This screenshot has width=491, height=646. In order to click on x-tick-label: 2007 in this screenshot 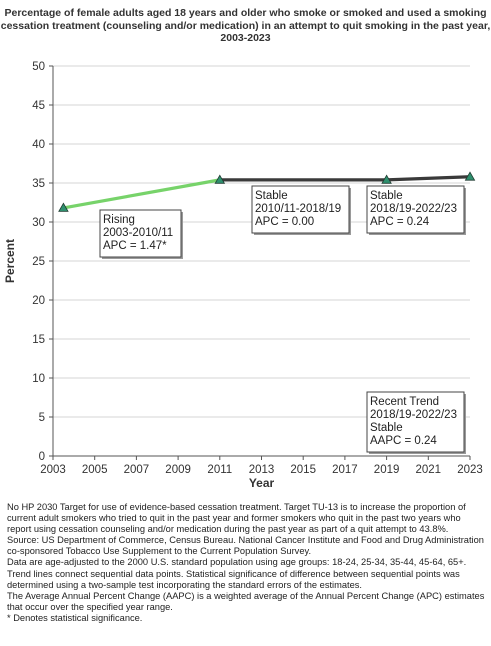, I will do `click(137, 470)`.